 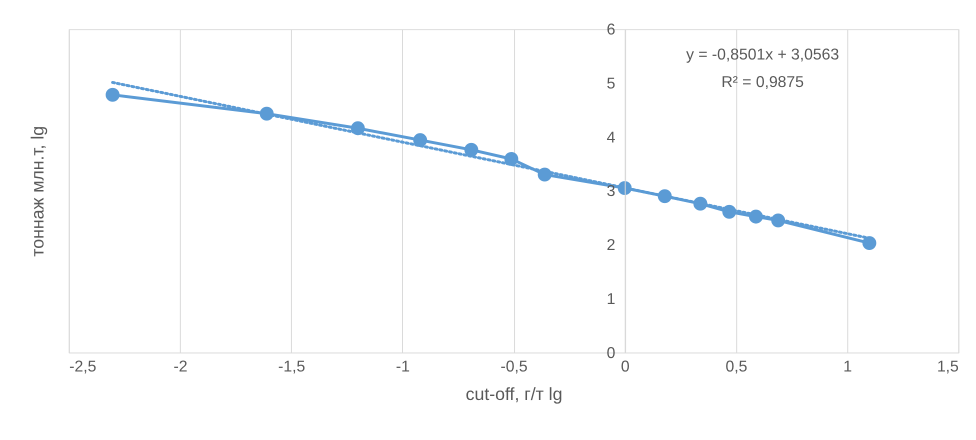 What do you see at coordinates (611, 137) in the screenshot?
I see `y-tick-label: 4` at bounding box center [611, 137].